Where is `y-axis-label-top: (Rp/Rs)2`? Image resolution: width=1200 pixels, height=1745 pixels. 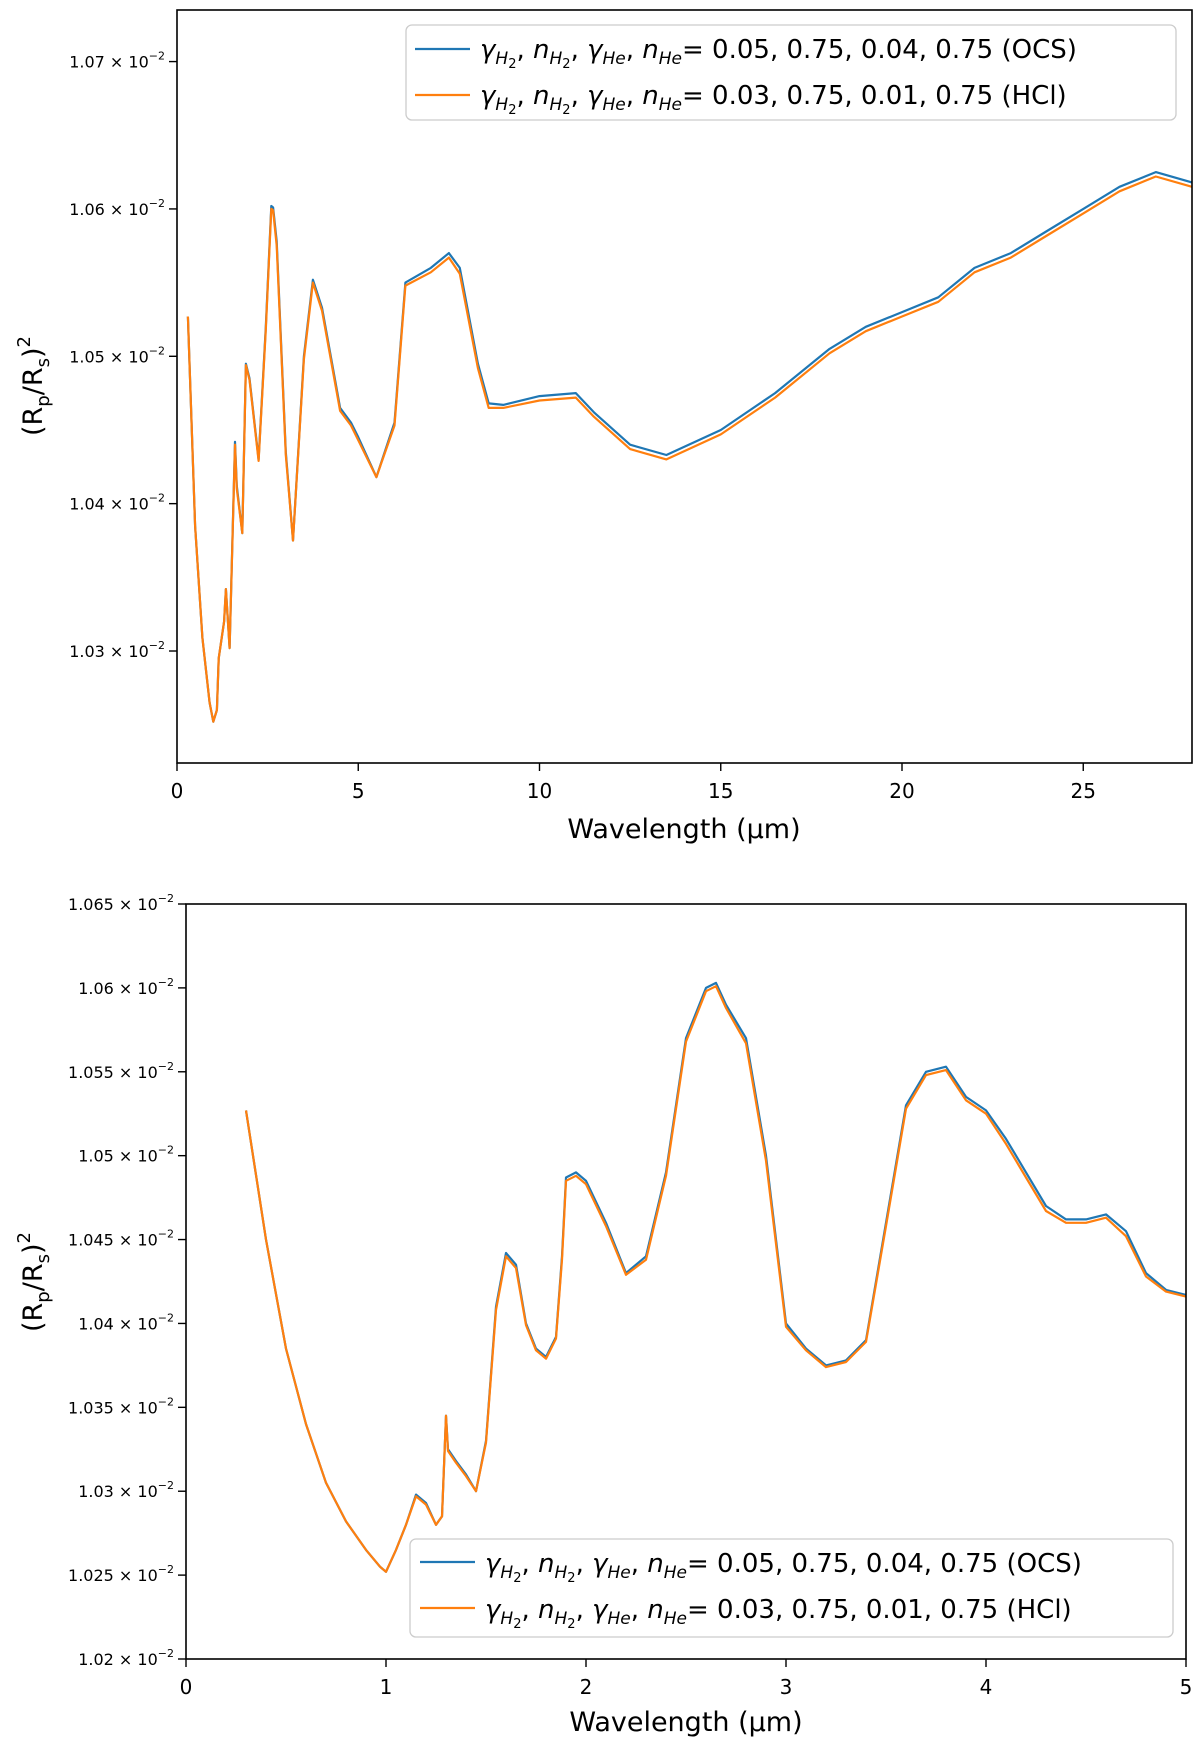 y-axis-label-top: (Rp/Rs)2 is located at coordinates (34, 386).